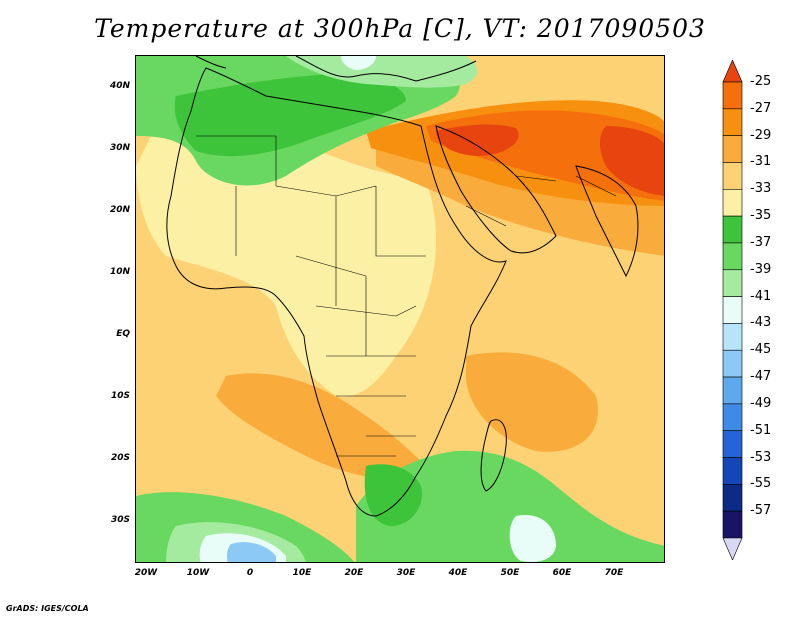  I want to click on lat-label: 30N, so click(119, 148).